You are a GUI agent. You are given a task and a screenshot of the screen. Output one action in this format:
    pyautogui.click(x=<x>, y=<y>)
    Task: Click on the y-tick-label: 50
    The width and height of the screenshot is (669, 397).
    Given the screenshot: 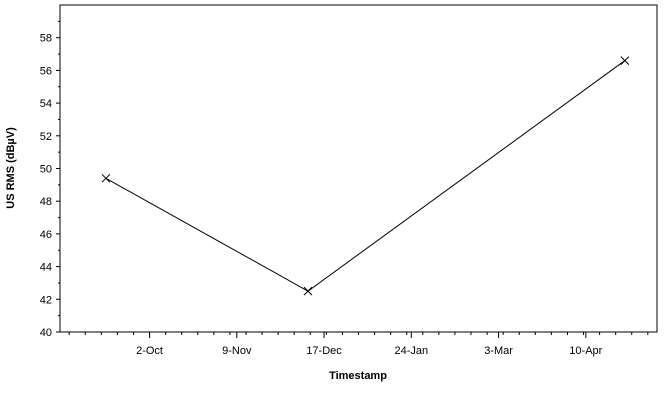 What is the action you would take?
    pyautogui.click(x=46, y=170)
    